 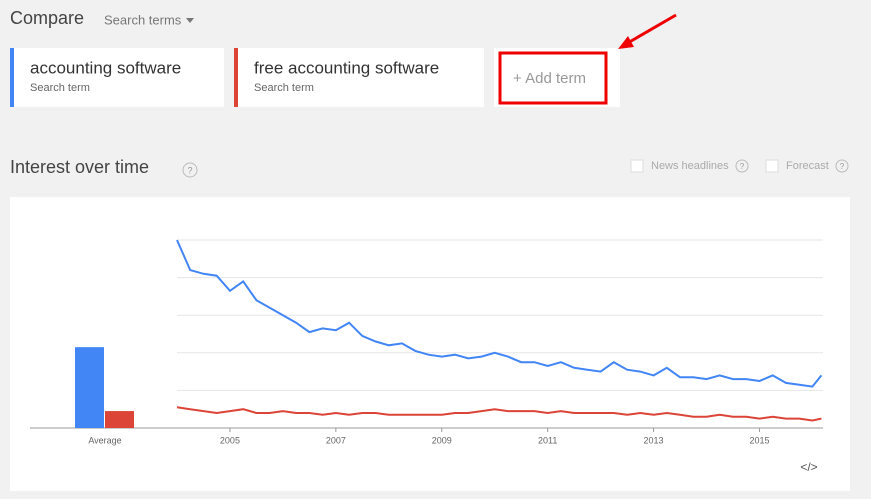 I want to click on arrow, so click(x=647, y=31).